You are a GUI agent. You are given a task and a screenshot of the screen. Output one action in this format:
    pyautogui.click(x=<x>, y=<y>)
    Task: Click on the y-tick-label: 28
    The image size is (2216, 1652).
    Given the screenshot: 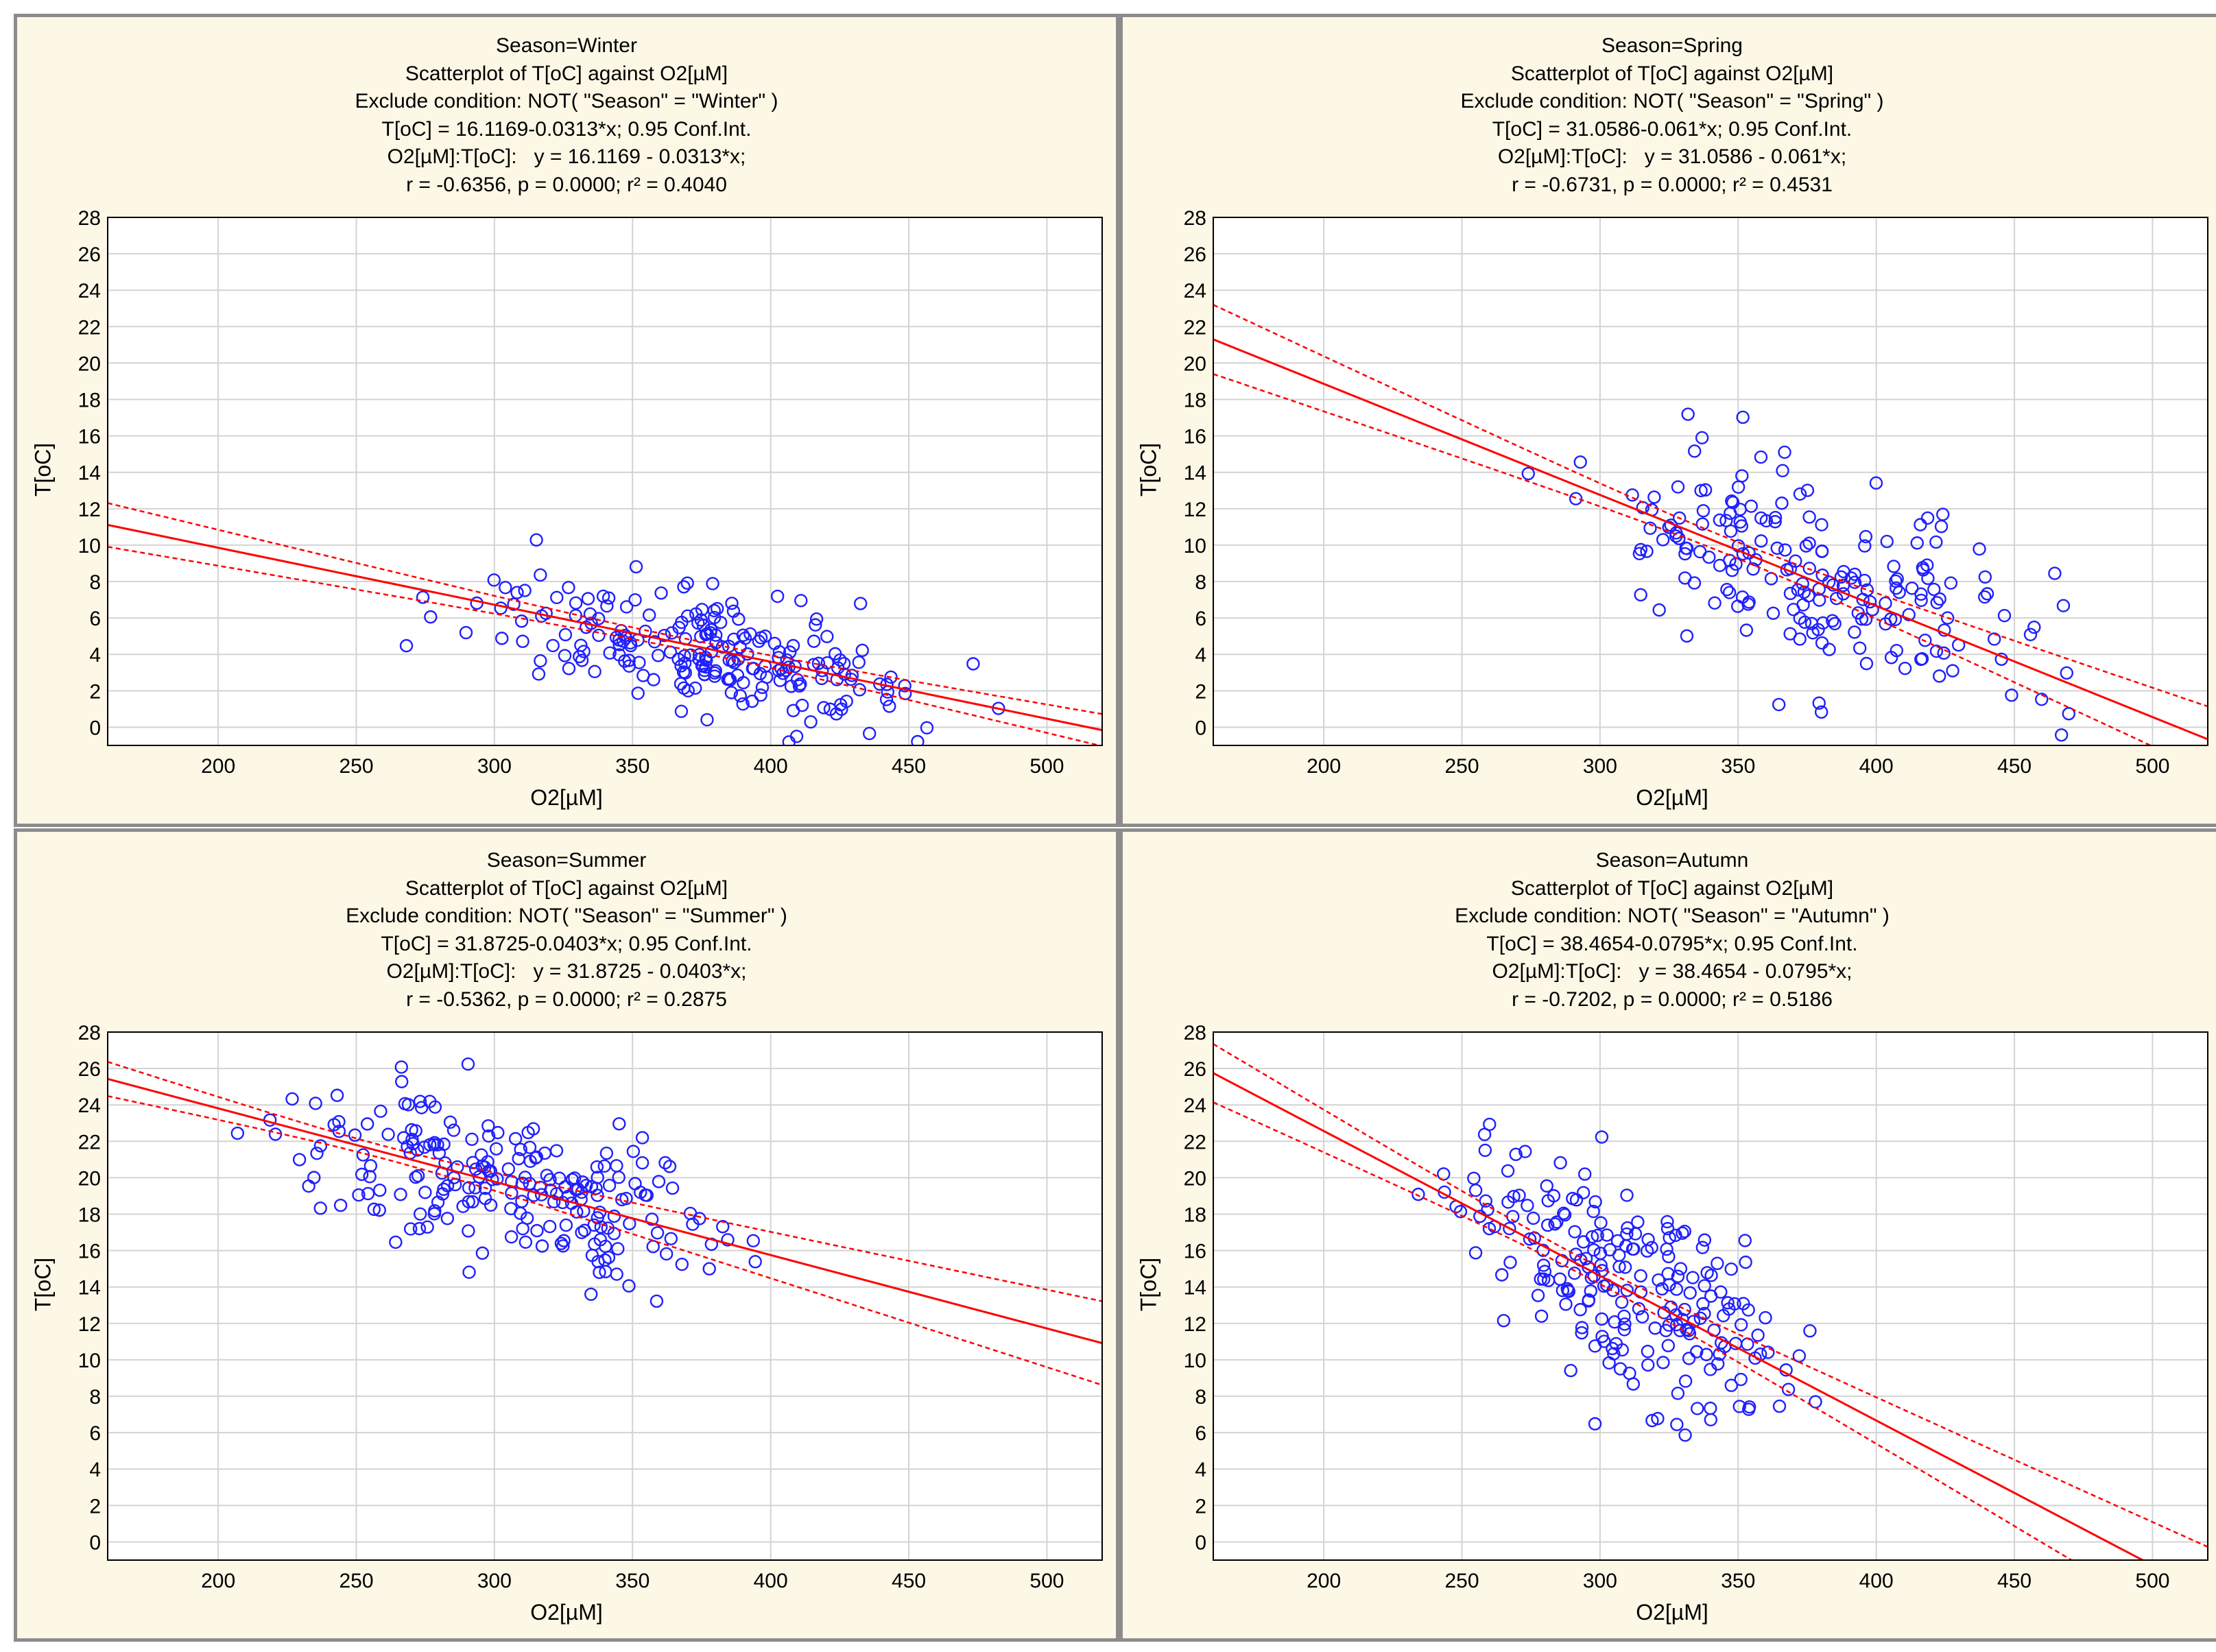 What is the action you would take?
    pyautogui.click(x=1195, y=1033)
    